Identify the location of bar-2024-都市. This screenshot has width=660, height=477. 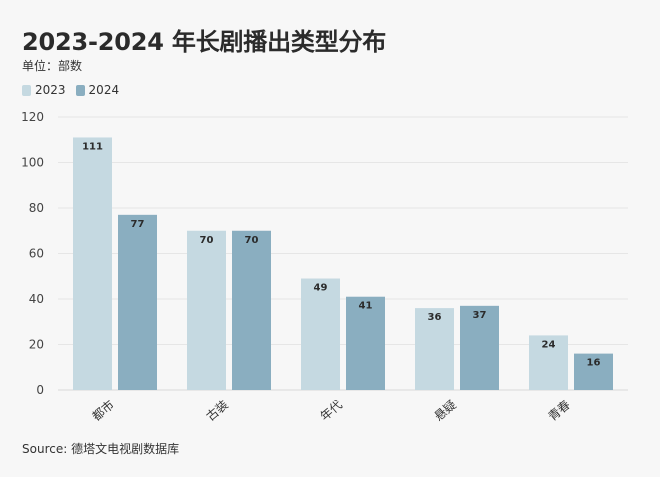
(137, 302).